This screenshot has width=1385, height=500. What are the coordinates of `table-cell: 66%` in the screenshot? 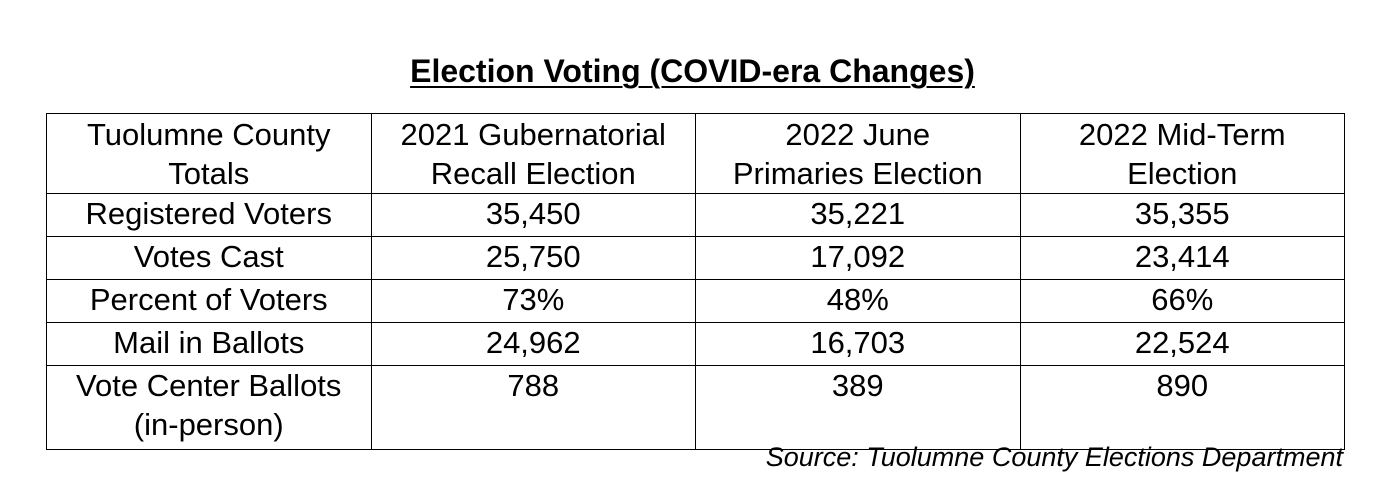 It's located at (1182, 301).